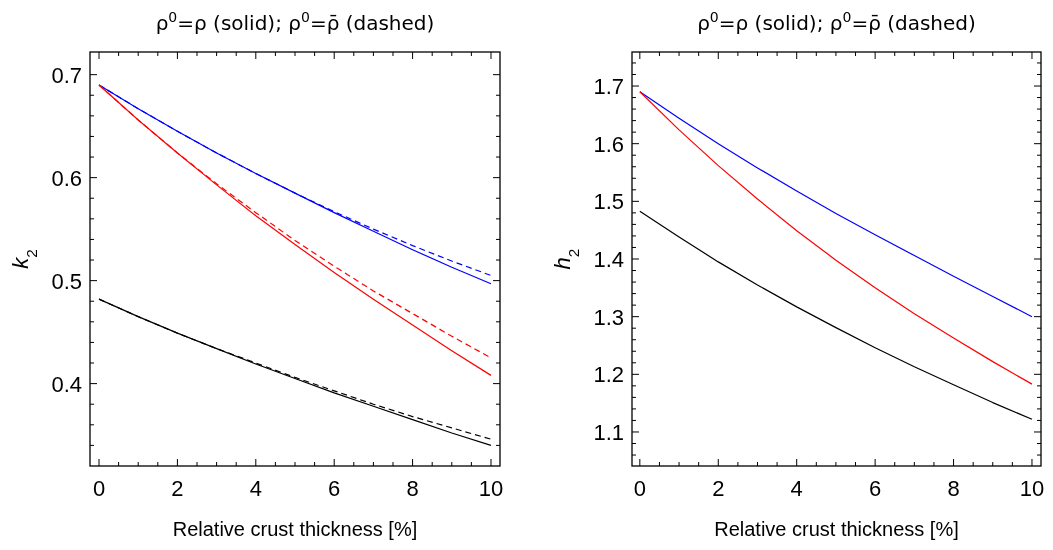 This screenshot has height=550, width=1053. I want to click on y-tick-label: 1.5, so click(608, 202).